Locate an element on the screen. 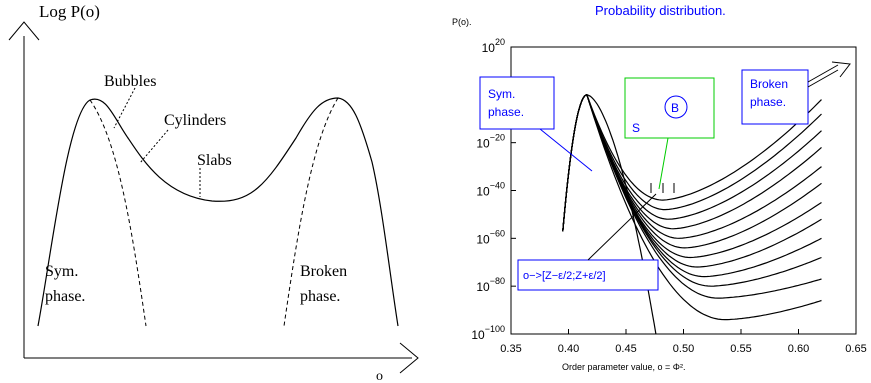 This screenshot has width=871, height=383. broken-annotation-line2: phase. is located at coordinates (768, 102).